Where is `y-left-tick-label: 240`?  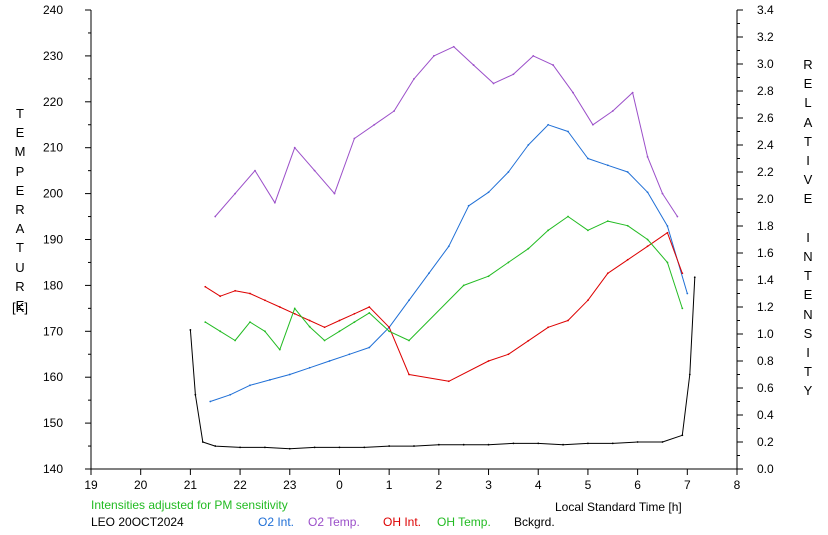
y-left-tick-label: 240 is located at coordinates (53, 10).